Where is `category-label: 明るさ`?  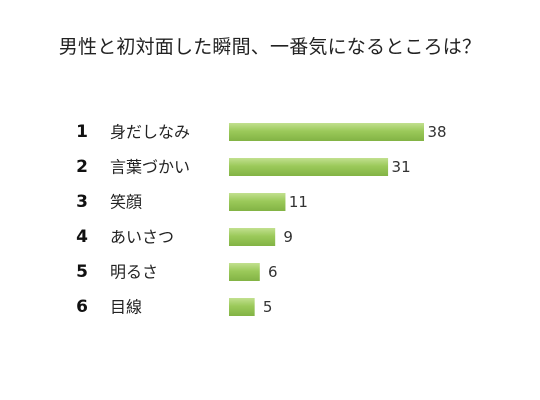
category-label: 明るさ is located at coordinates (134, 272).